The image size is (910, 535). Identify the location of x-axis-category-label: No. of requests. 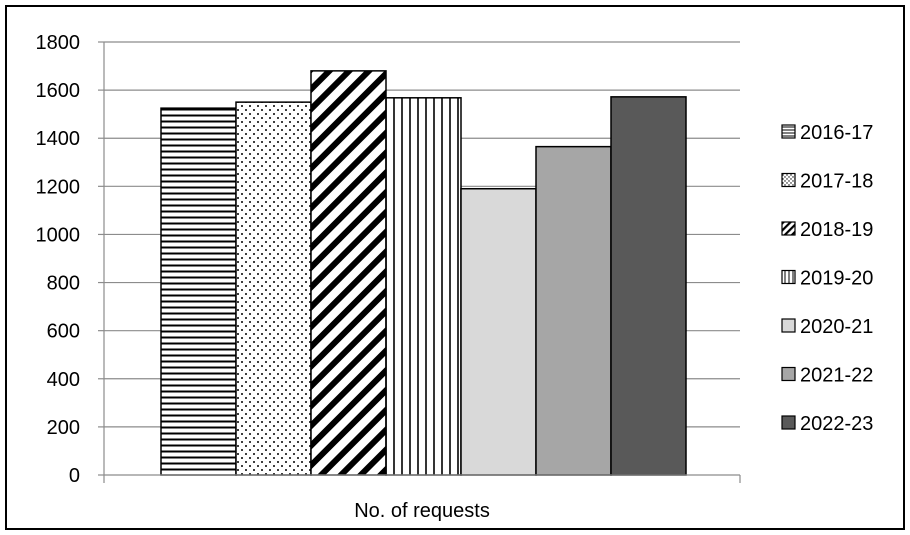
(422, 511).